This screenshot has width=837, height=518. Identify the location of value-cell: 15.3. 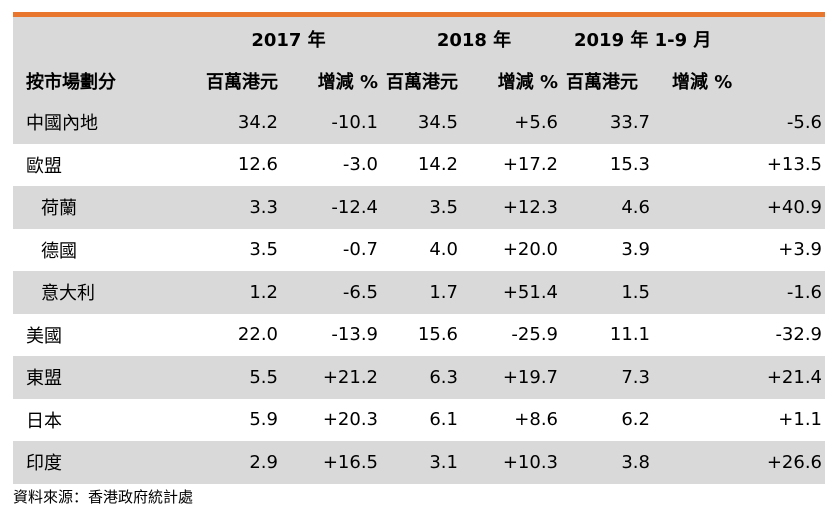
(629, 165).